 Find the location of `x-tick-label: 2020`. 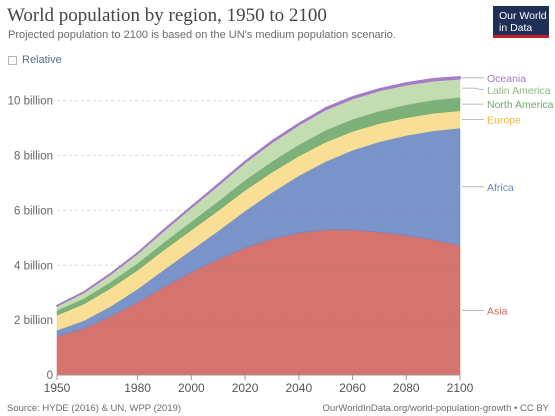

x-tick-label: 2020 is located at coordinates (245, 388).